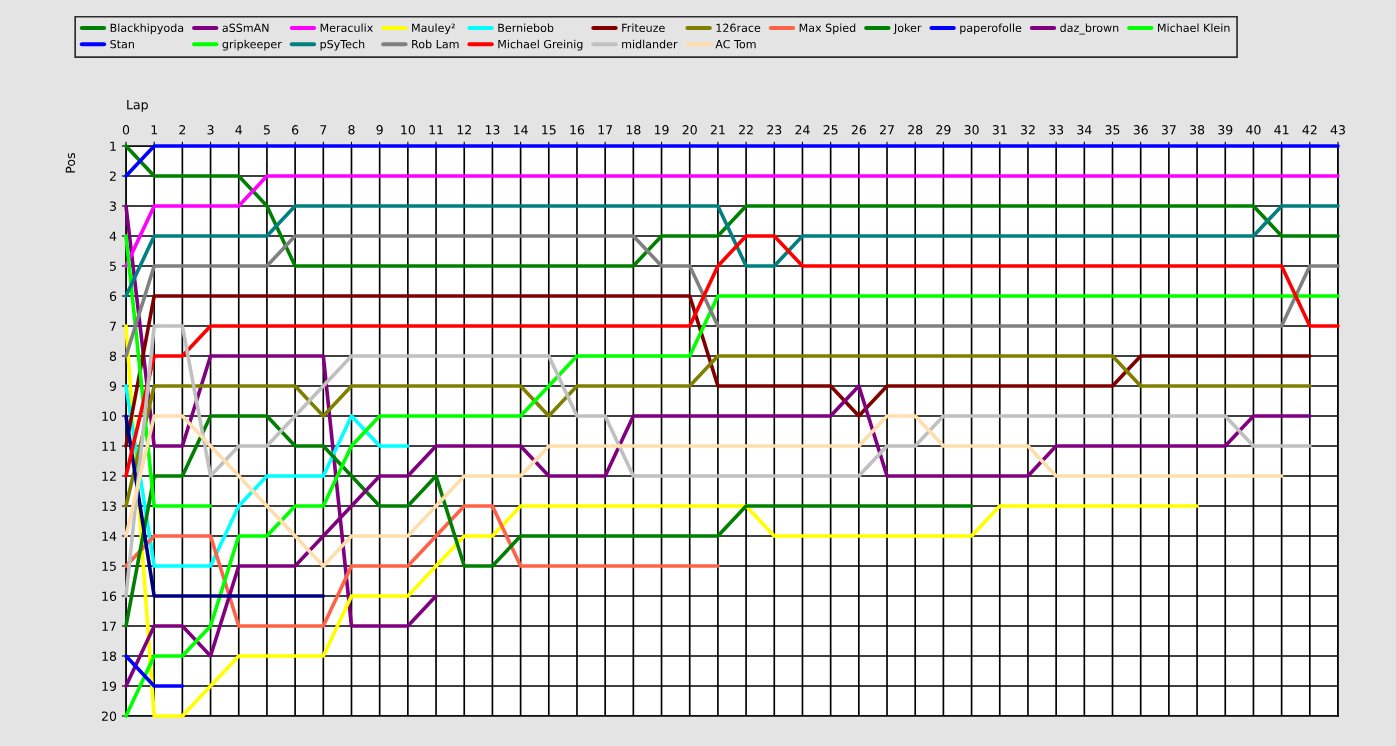 This screenshot has height=746, width=1396. I want to click on x-tick-label: 9, so click(379, 130).